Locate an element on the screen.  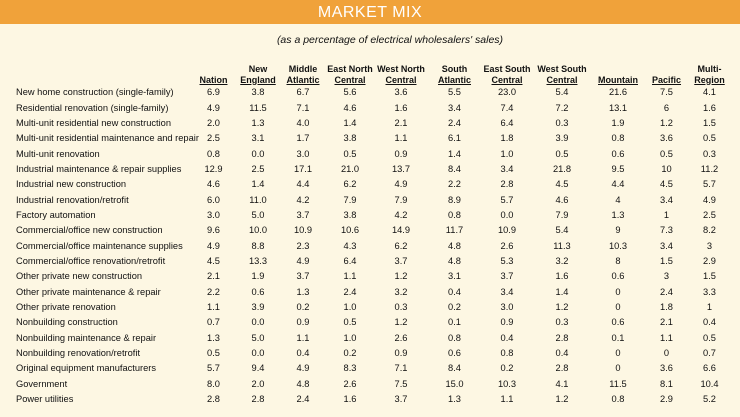
cell-value: 1.5 is located at coordinates (666, 260).